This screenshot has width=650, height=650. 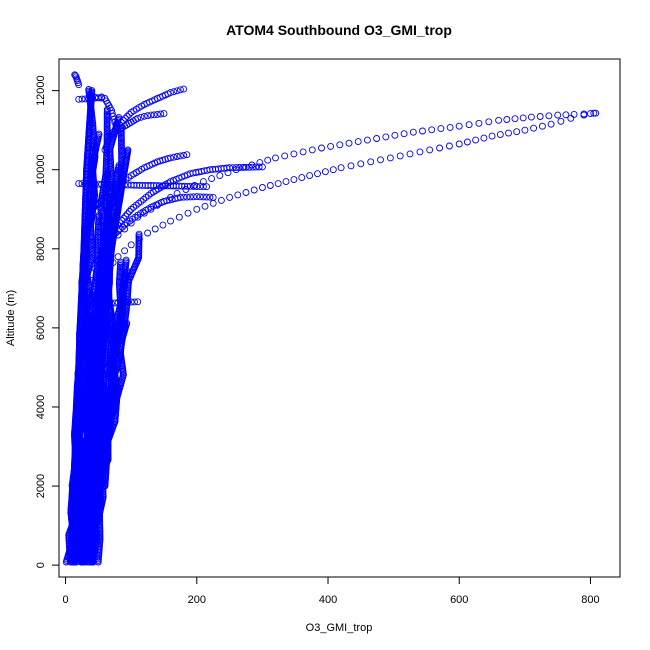 I want to click on data-point-core-profile, so click(x=89, y=89).